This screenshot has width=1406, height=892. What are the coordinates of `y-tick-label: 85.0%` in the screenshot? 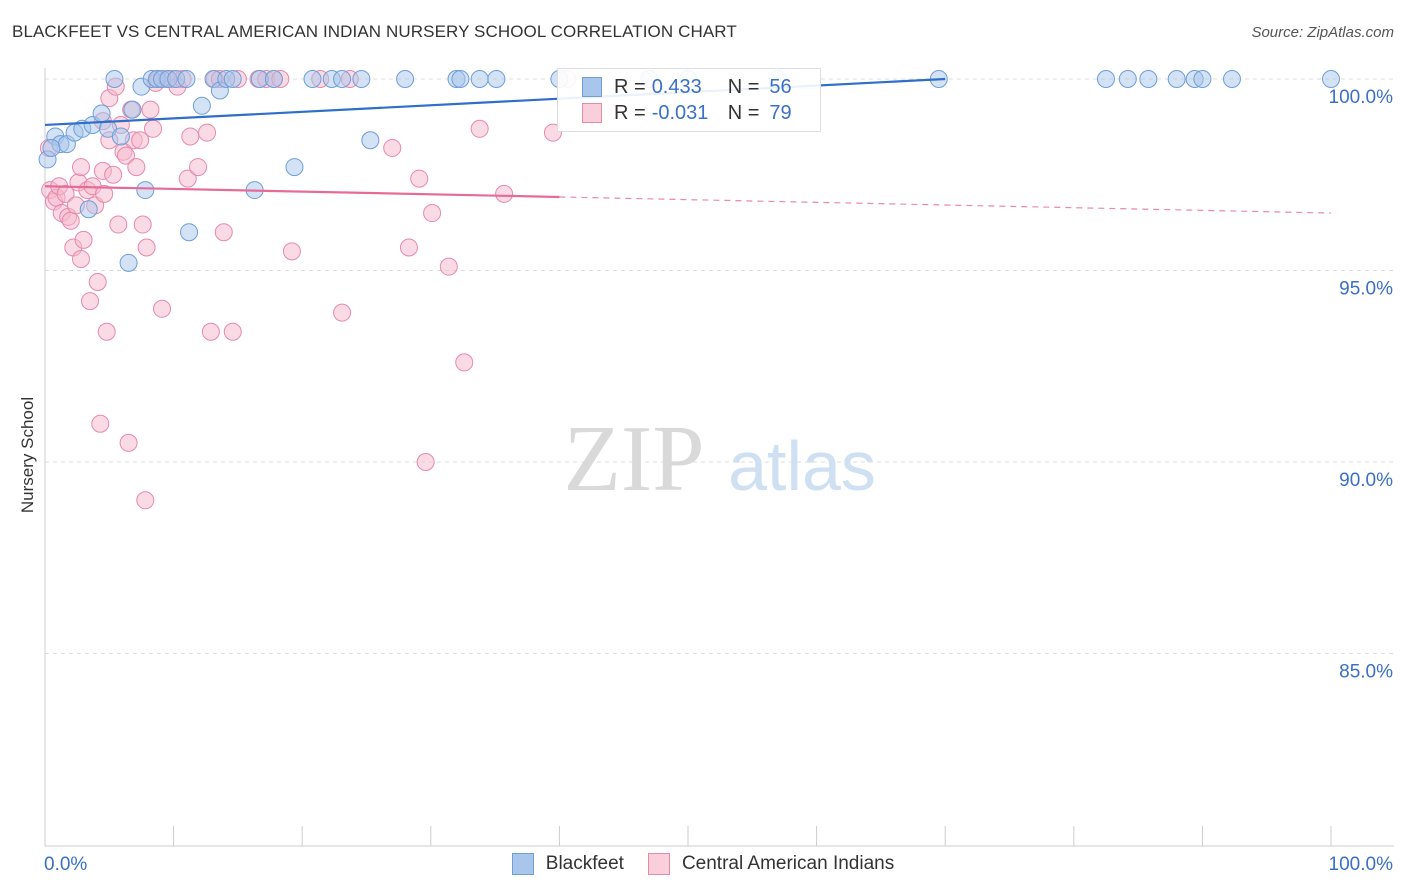 It's located at (1366, 672).